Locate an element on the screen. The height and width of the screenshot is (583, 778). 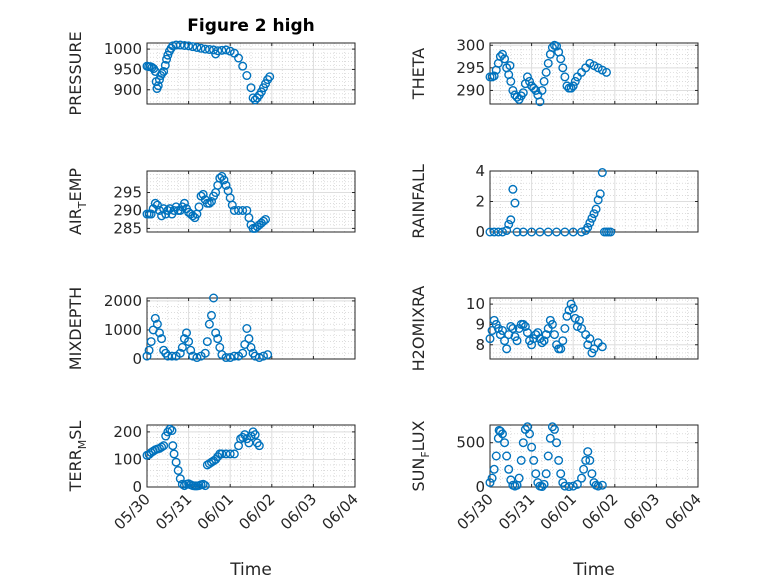
y-axis-label: RAINFALL is located at coordinates (418, 201).